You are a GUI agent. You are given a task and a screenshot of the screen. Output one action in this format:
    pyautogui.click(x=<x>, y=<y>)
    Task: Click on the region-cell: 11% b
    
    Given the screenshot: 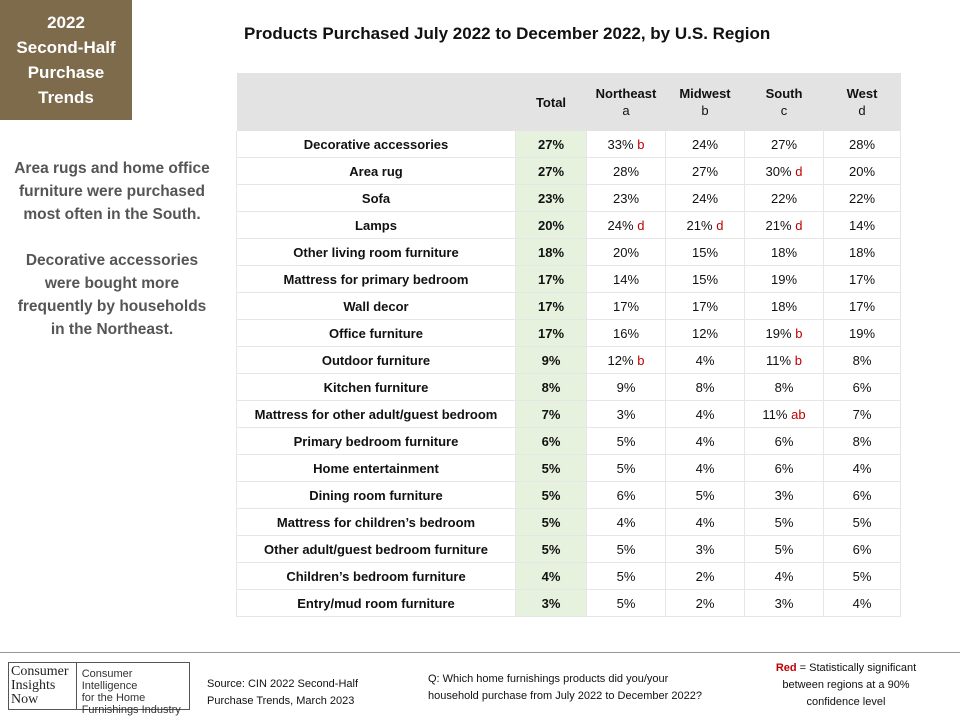 What is the action you would take?
    pyautogui.click(x=784, y=360)
    